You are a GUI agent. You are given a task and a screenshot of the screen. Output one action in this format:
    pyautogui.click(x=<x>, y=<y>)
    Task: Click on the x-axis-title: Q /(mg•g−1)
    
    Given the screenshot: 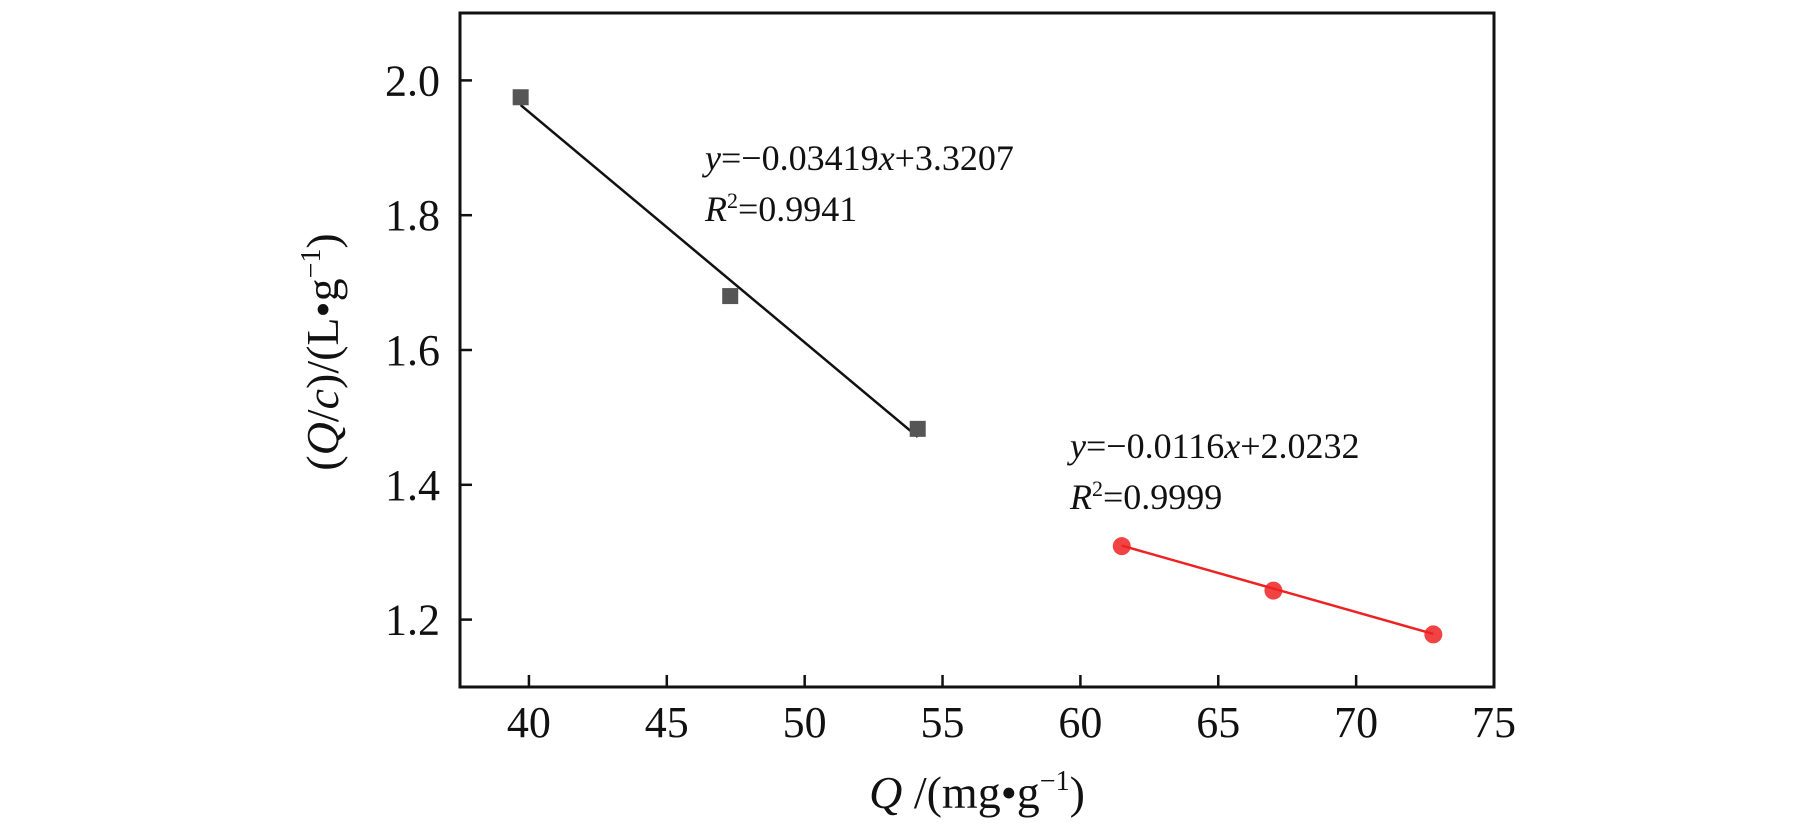 What is the action you would take?
    pyautogui.click(x=977, y=792)
    